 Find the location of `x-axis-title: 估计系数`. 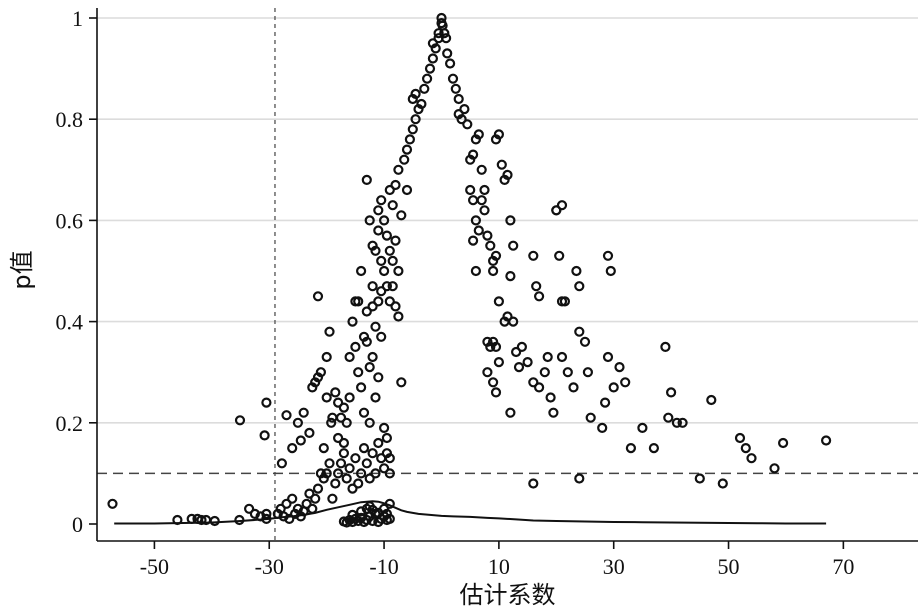

x-axis-title: 估计系数 is located at coordinates (508, 595).